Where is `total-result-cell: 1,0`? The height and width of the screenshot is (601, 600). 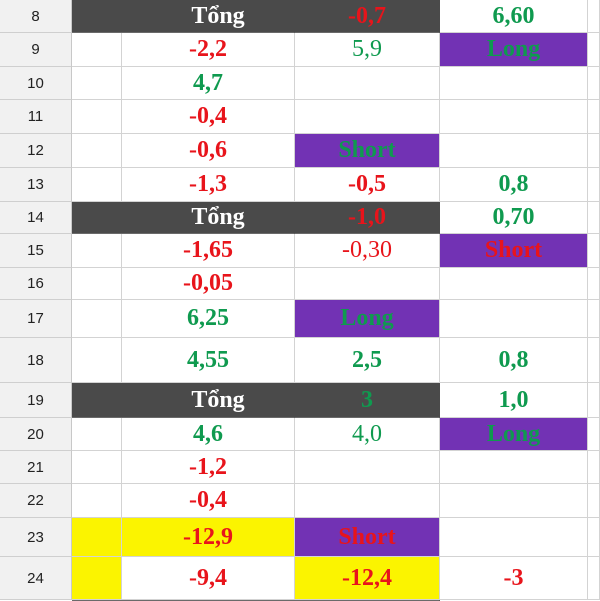
total-result-cell: 1,0 is located at coordinates (514, 400).